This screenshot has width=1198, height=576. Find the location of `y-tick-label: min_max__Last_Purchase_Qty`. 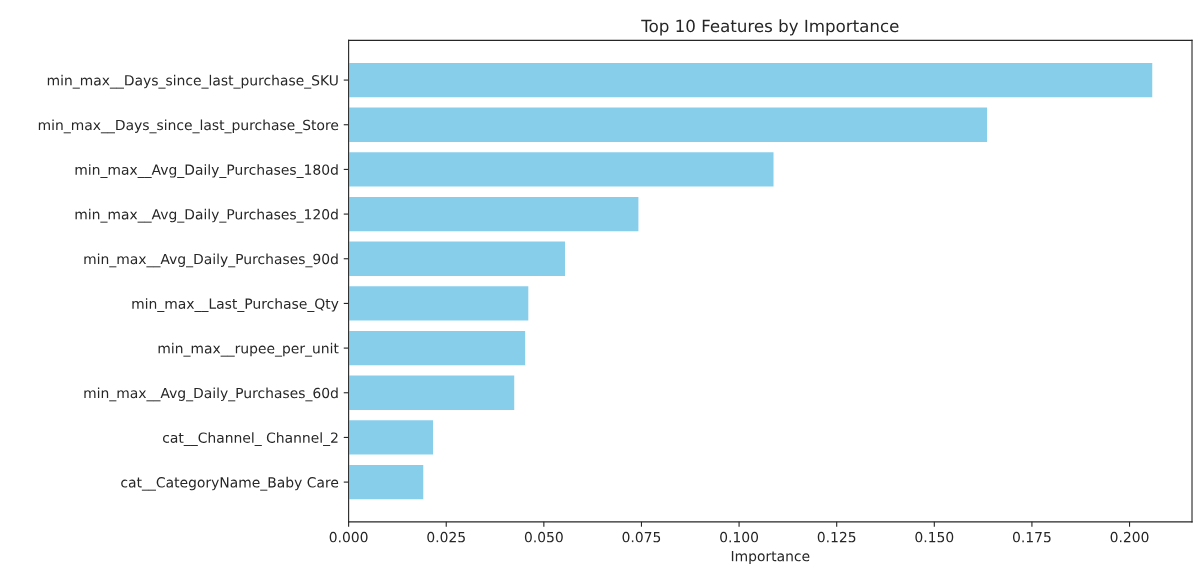

y-tick-label: min_max__Last_Purchase_Qty is located at coordinates (235, 305).